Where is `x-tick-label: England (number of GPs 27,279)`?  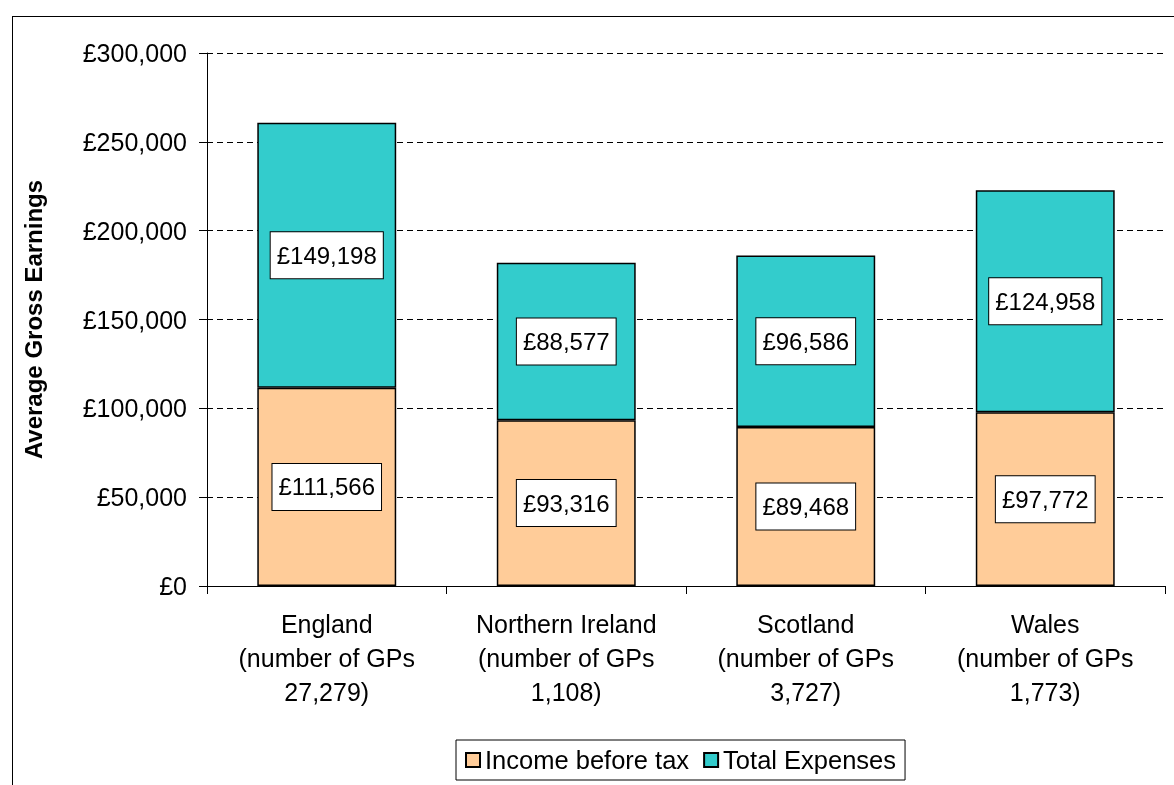 x-tick-label: England (number of GPs 27,279) is located at coordinates (326, 658).